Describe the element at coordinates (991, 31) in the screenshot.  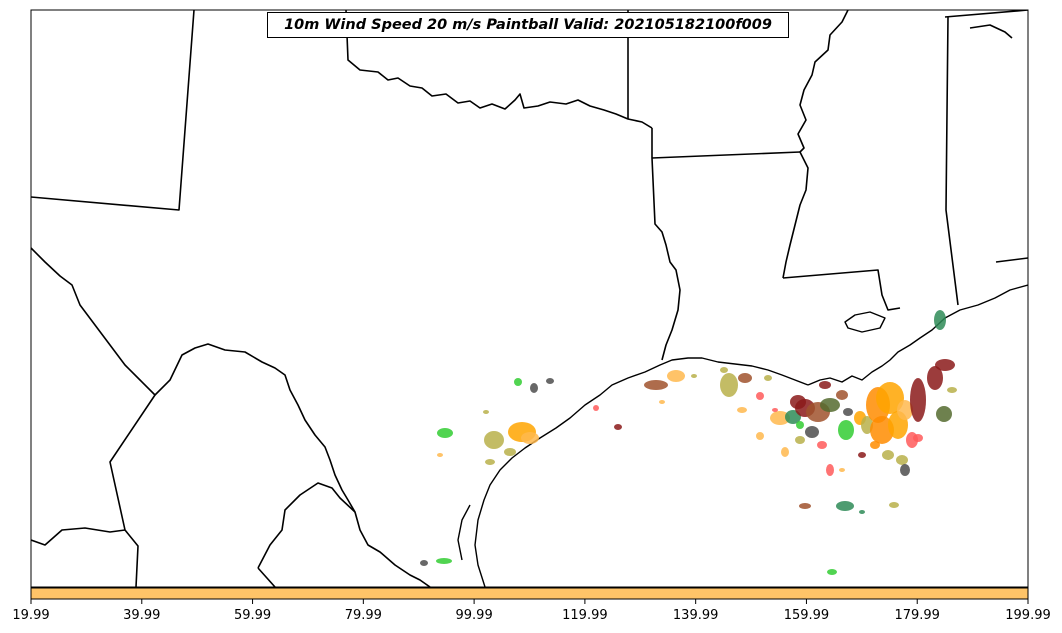
I see `lake-outline` at that location.